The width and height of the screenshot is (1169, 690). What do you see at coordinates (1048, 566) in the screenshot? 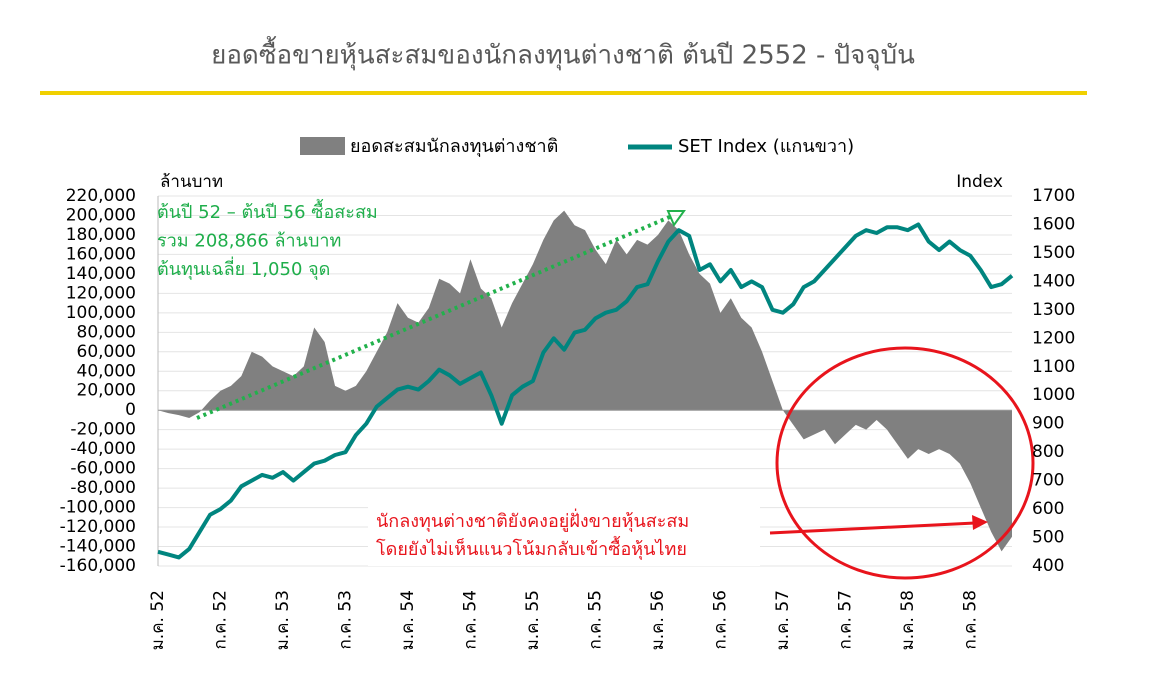
I see `y2-tick-label: 400` at bounding box center [1048, 566].